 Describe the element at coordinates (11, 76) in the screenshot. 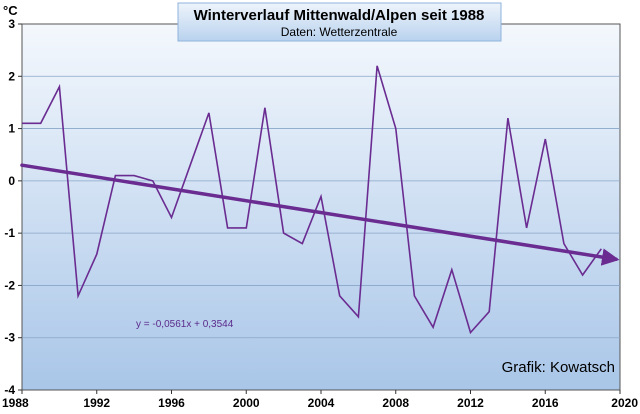

I see `y-tick-label: 2` at that location.